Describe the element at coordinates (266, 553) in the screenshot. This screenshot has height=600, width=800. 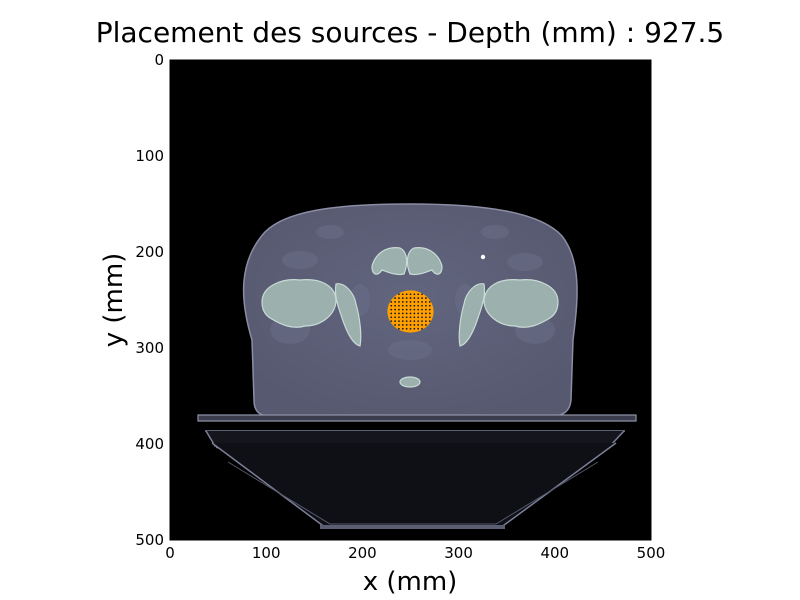
I see `x-tick-label: 100` at that location.